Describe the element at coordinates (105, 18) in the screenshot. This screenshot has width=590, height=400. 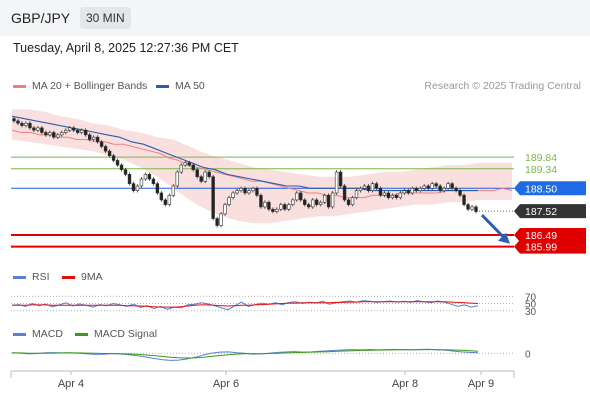
I see `timeframe-button: 30 MIN` at that location.